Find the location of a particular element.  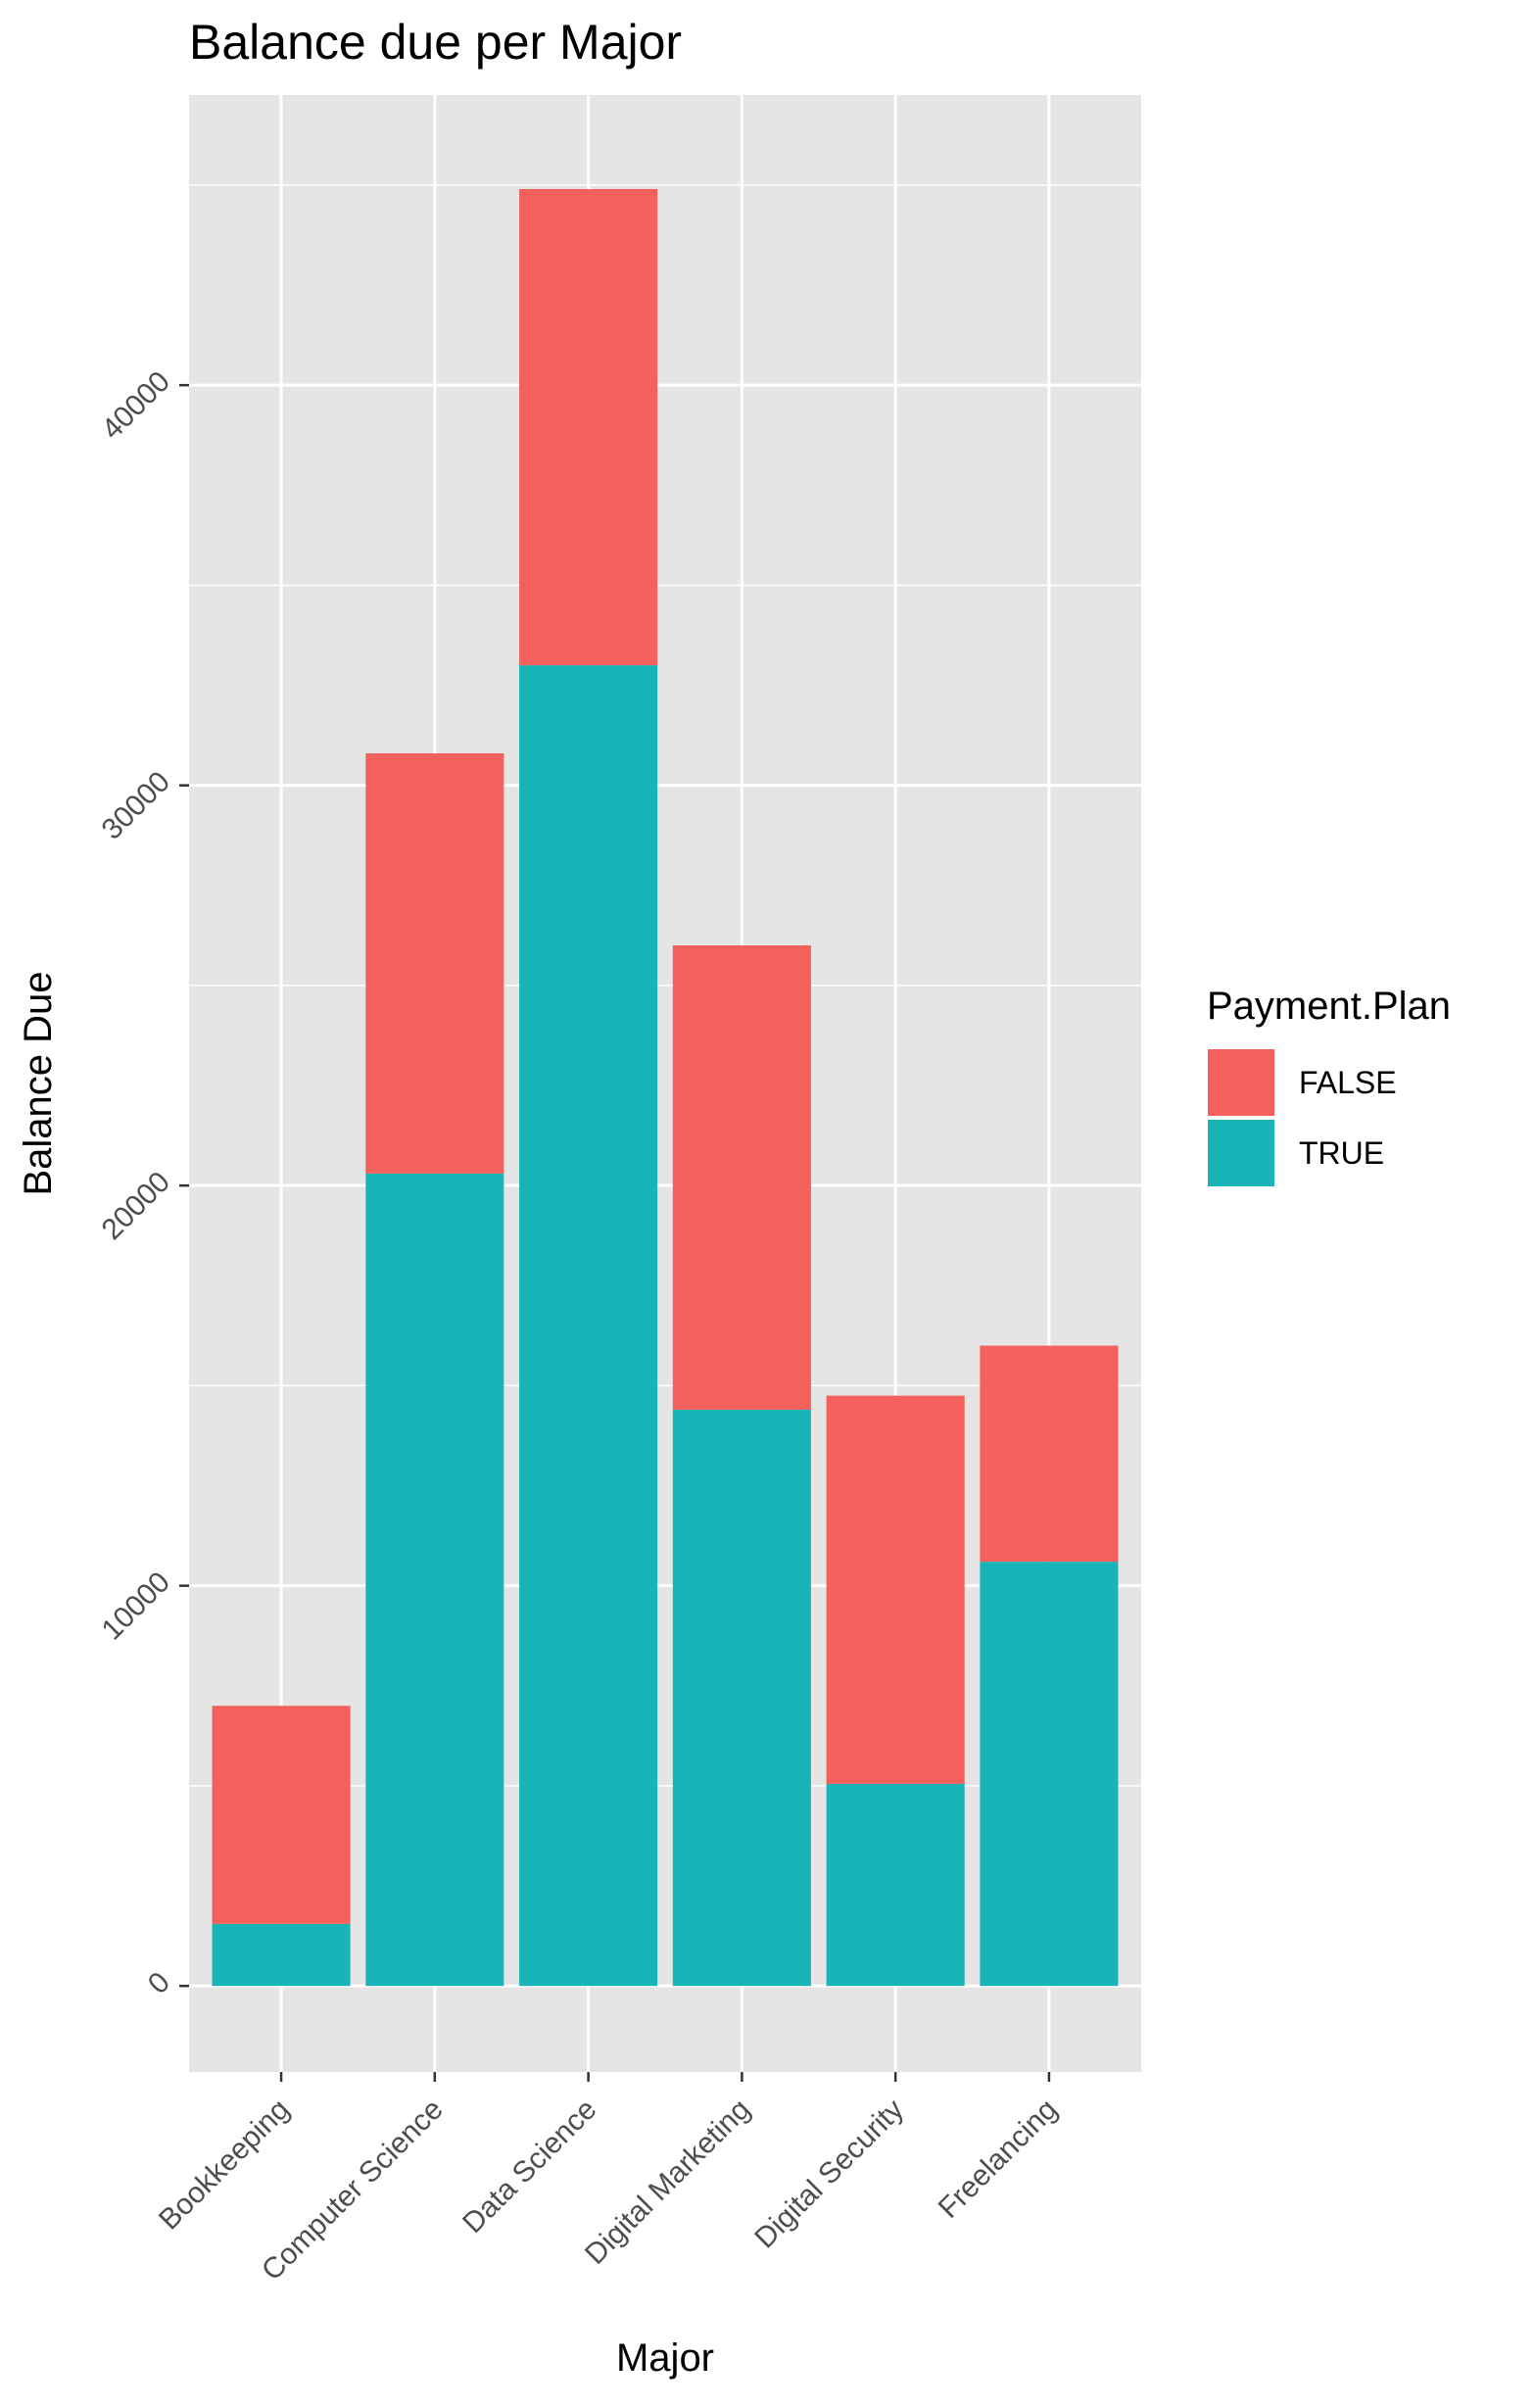

legend: Payment.Plan FALSE TRUE is located at coordinates (1328, 1086).